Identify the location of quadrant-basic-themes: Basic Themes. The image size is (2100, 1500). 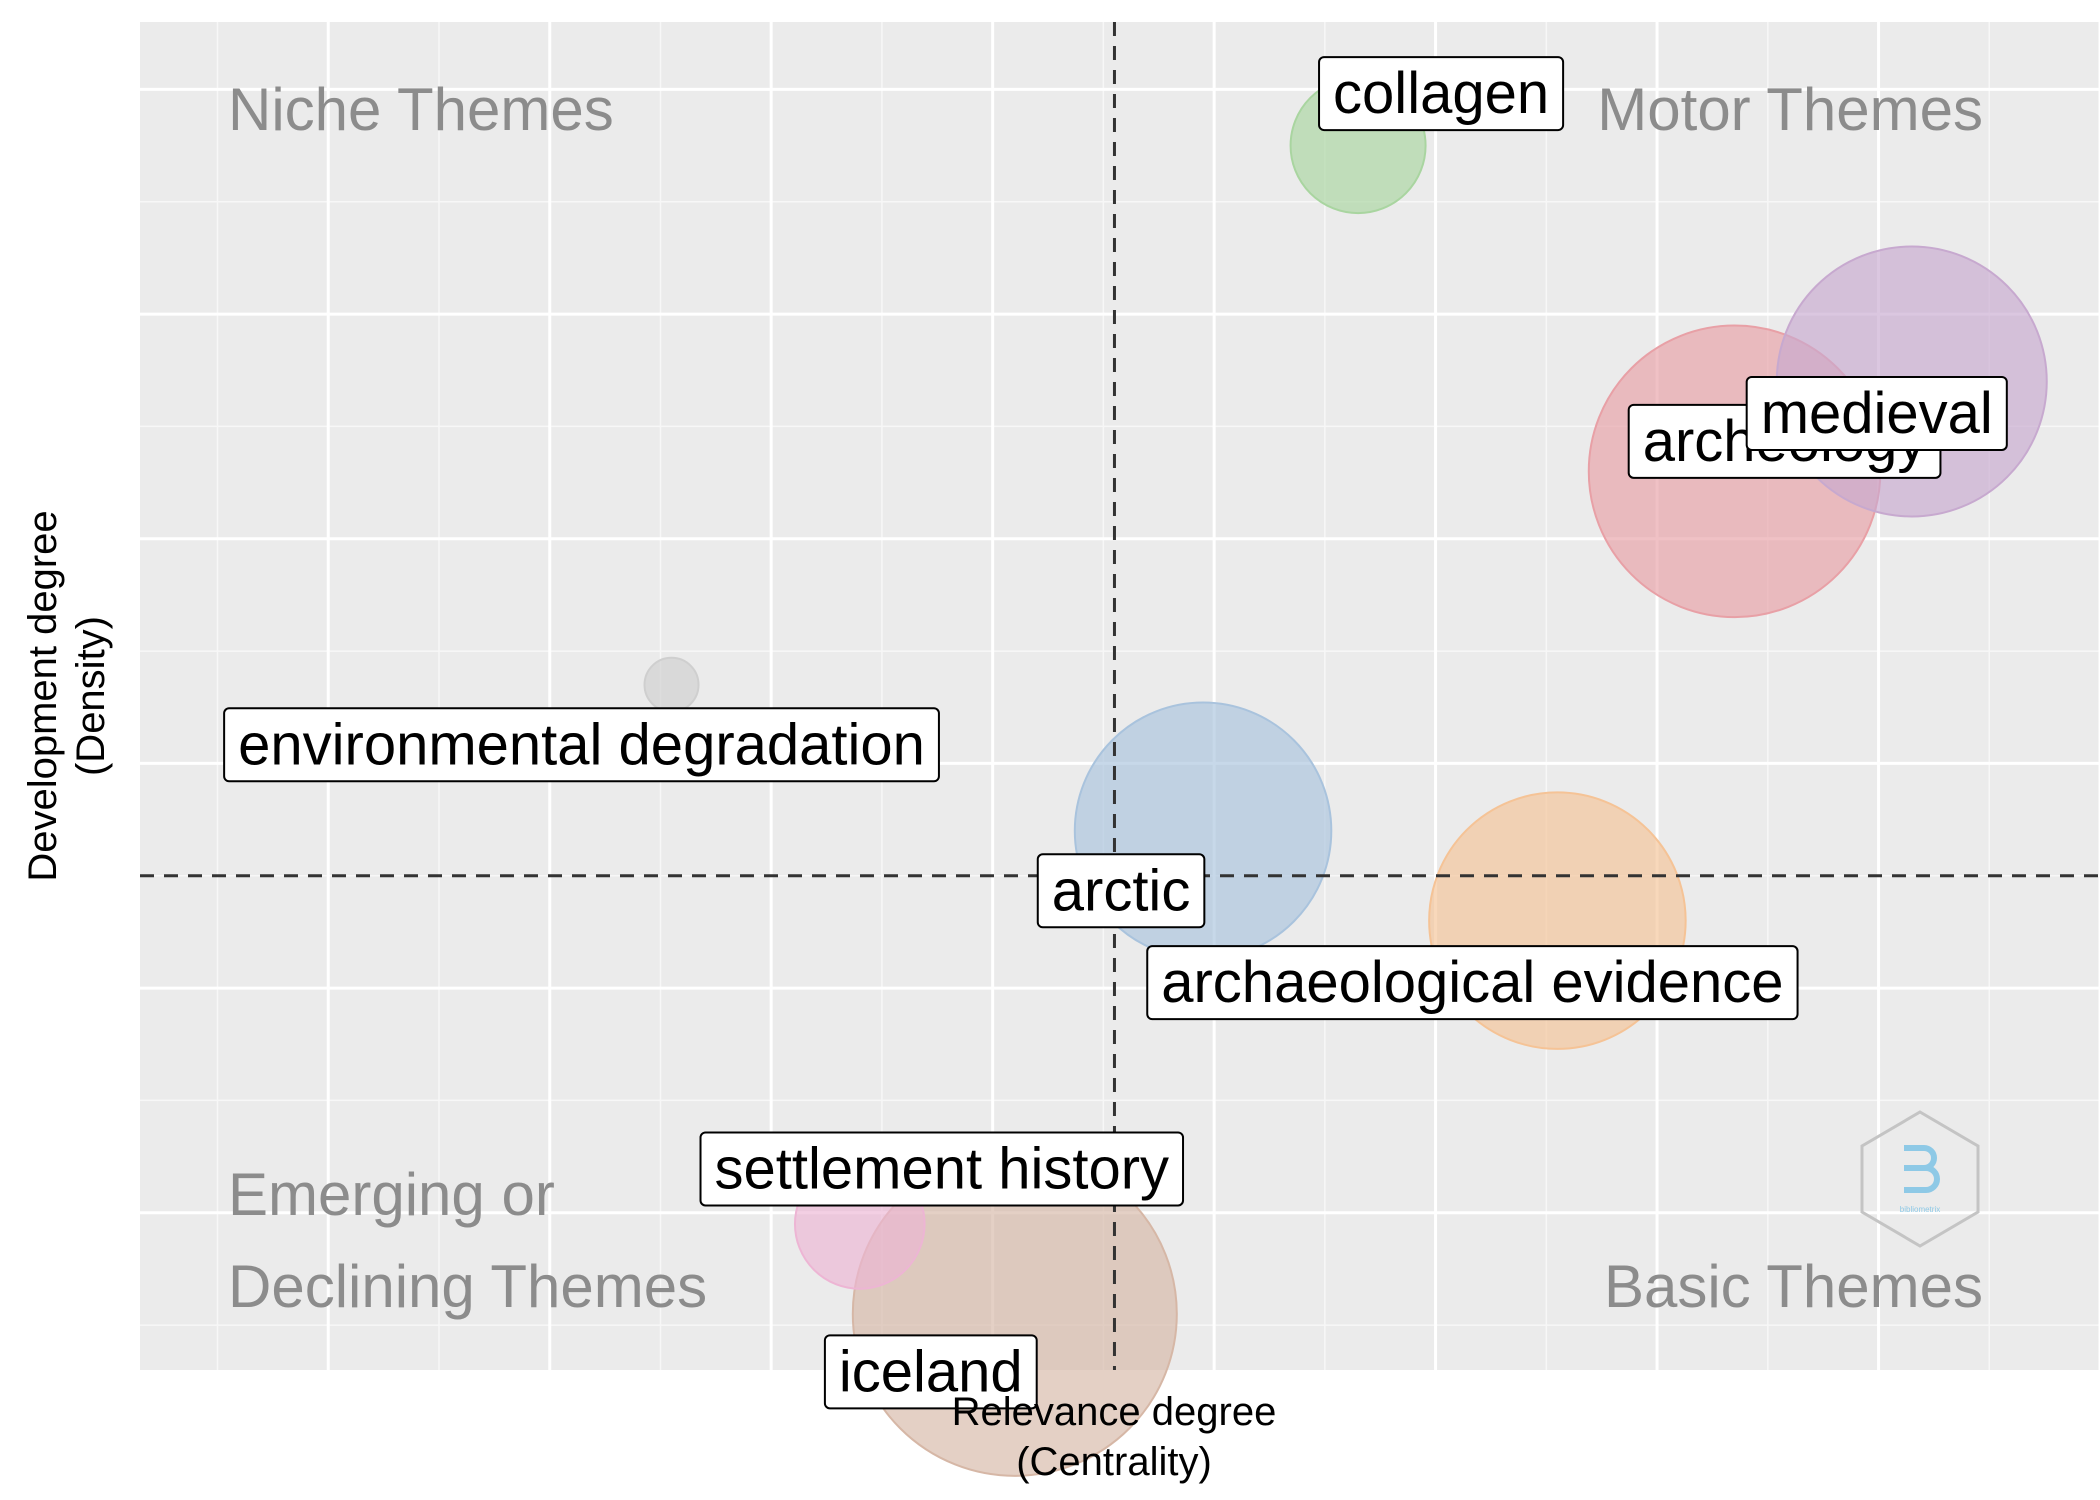
(1793, 1286).